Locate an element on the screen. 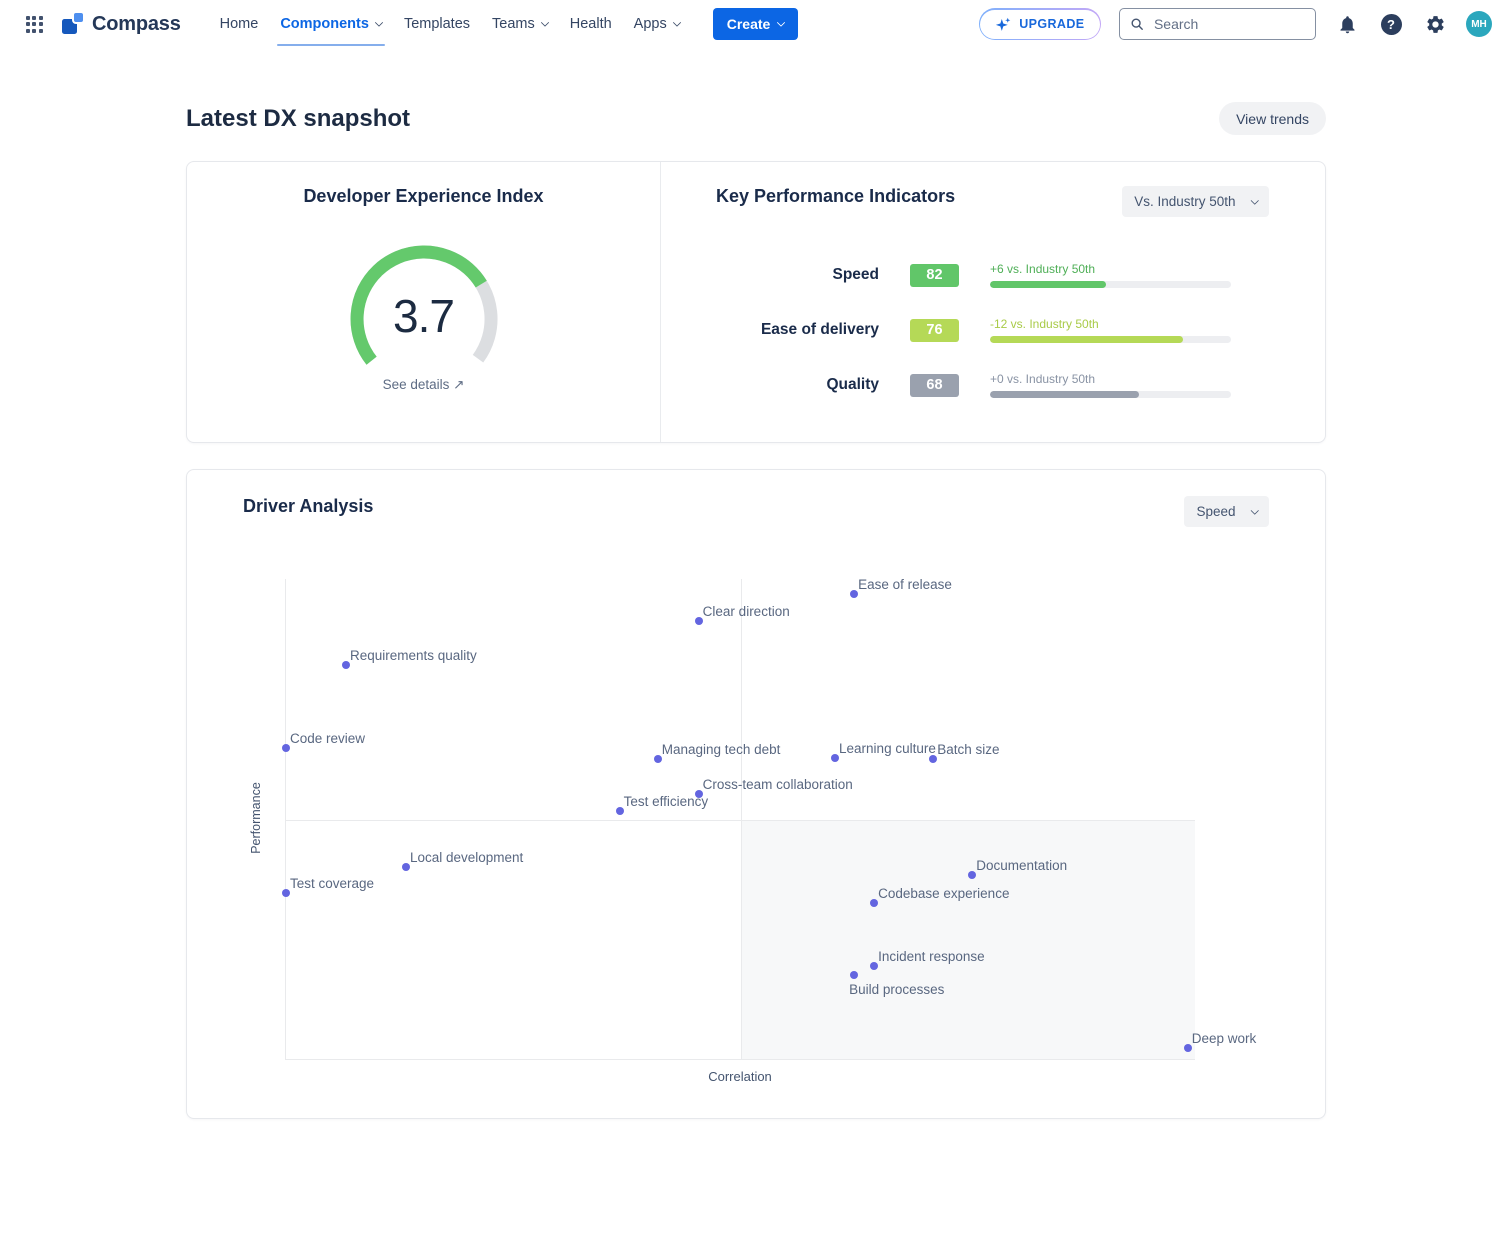 The image size is (1512, 1240). nav-item-label: Components is located at coordinates (324, 24).